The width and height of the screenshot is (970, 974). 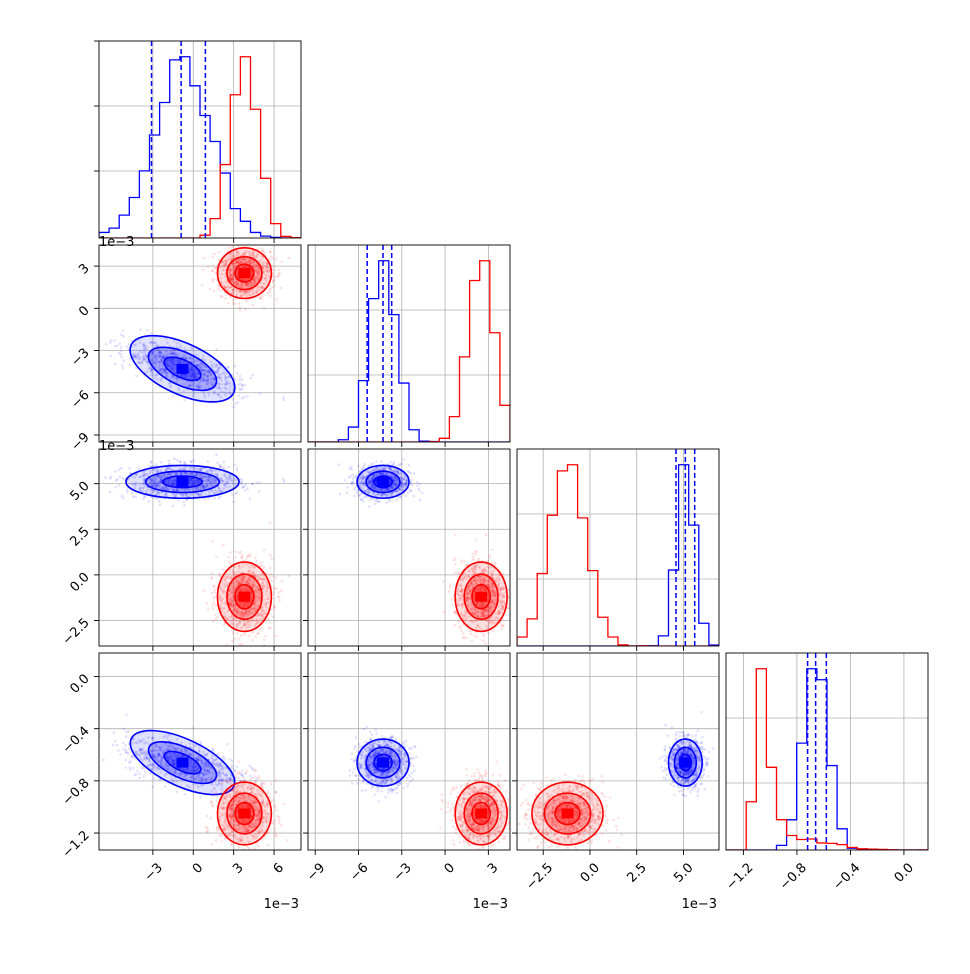 I want to click on y-tick-label: −2.5, so click(x=76, y=632).